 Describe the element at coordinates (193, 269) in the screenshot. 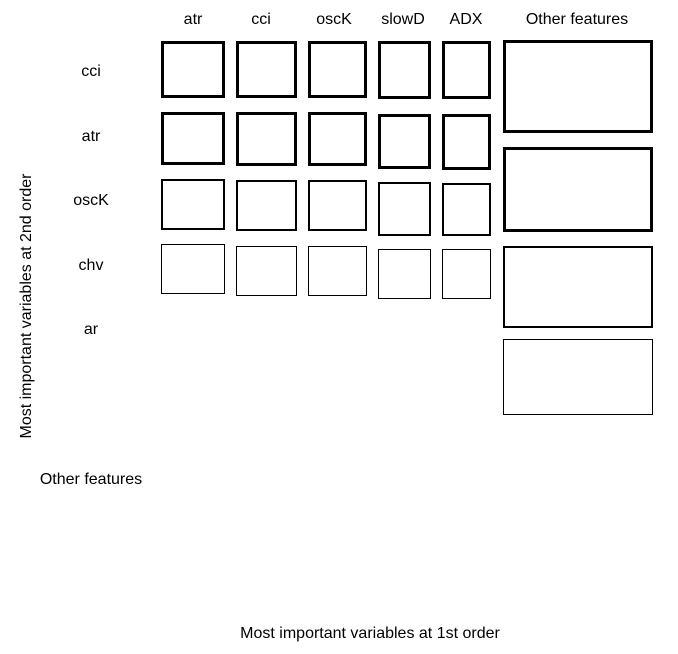

I see `cell-chv-atr` at that location.